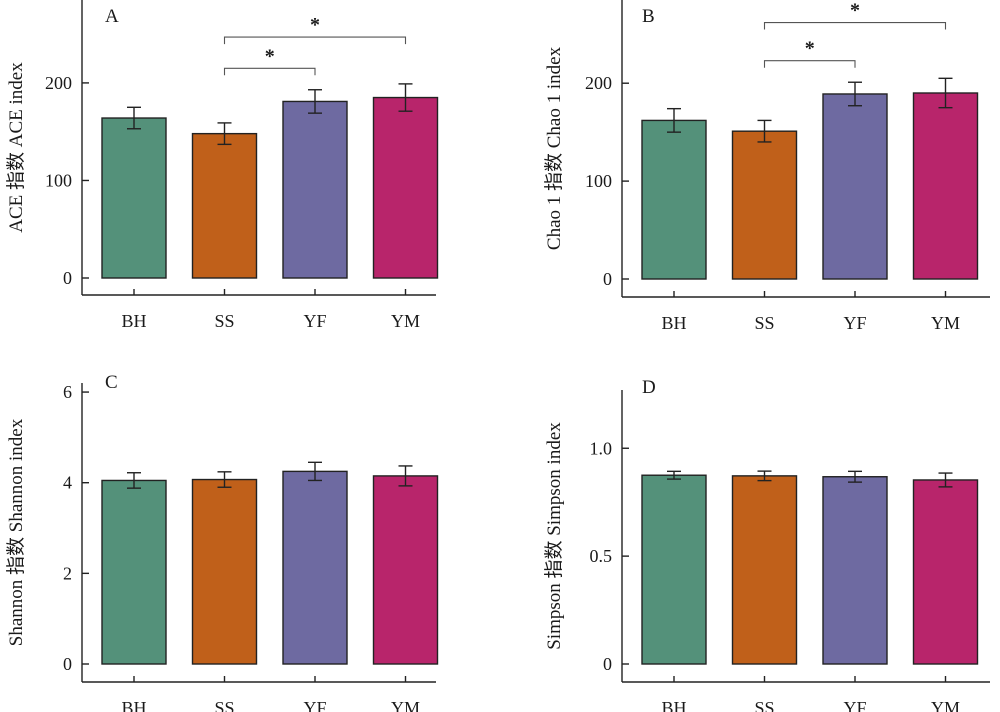 The width and height of the screenshot is (1000, 712). I want to click on y-tick-label: 2, so click(67, 573).